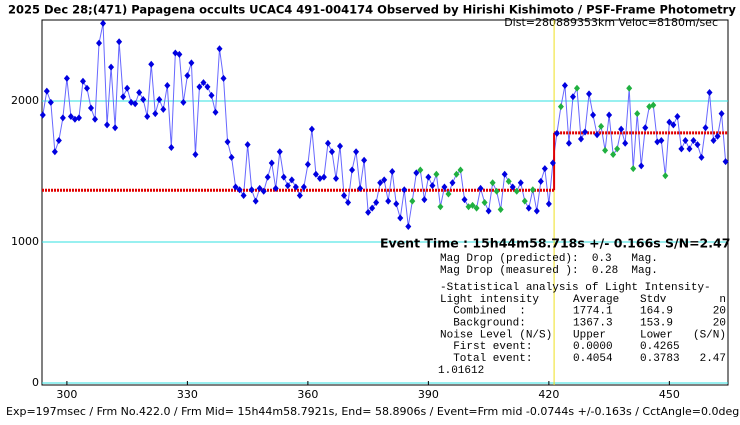 This screenshot has height=425, width=740. I want to click on stats-cell: Combined :, so click(483, 312).